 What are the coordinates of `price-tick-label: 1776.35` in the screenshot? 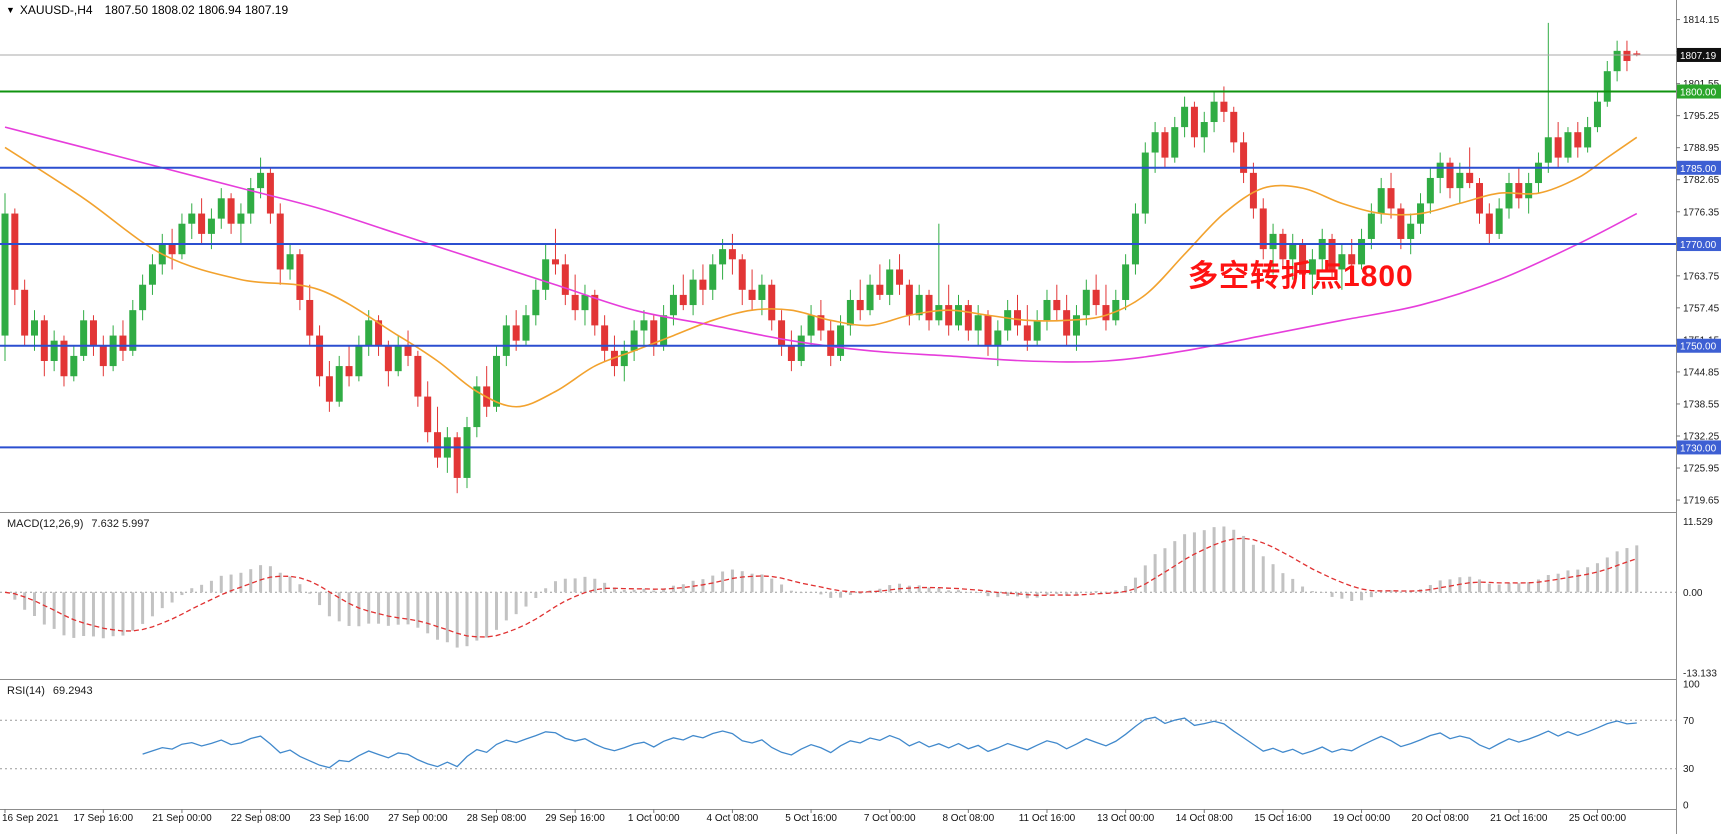 It's located at (1701, 212).